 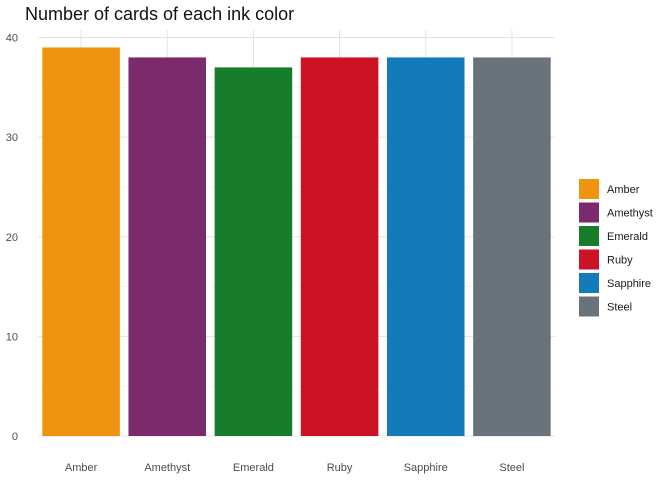 I want to click on legend-key-ruby, so click(x=589, y=259).